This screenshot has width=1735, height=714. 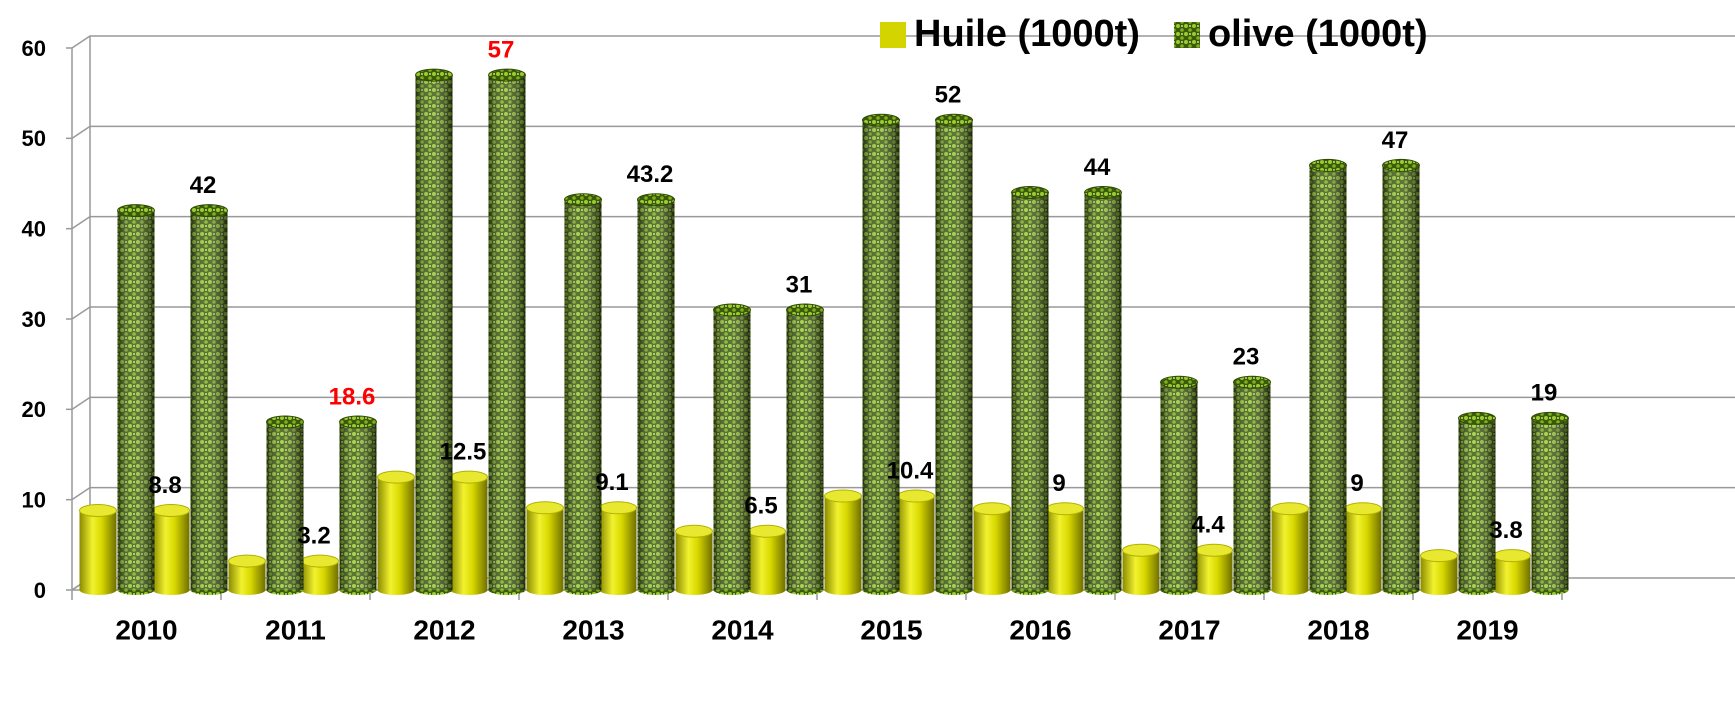 What do you see at coordinates (164, 485) in the screenshot?
I see `value-label: 8.8` at bounding box center [164, 485].